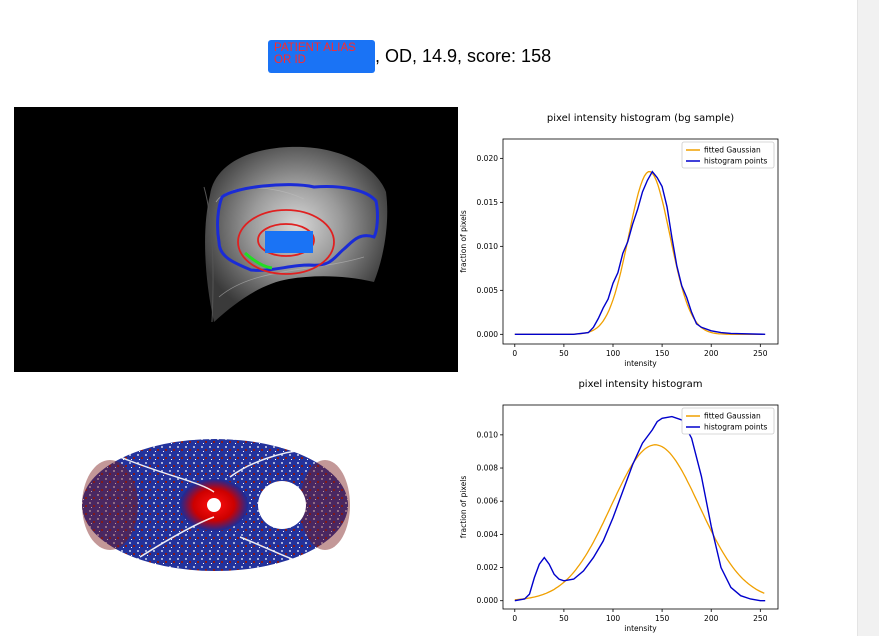 This screenshot has width=879, height=639. I want to click on page-scrollbar, so click(868, 318).